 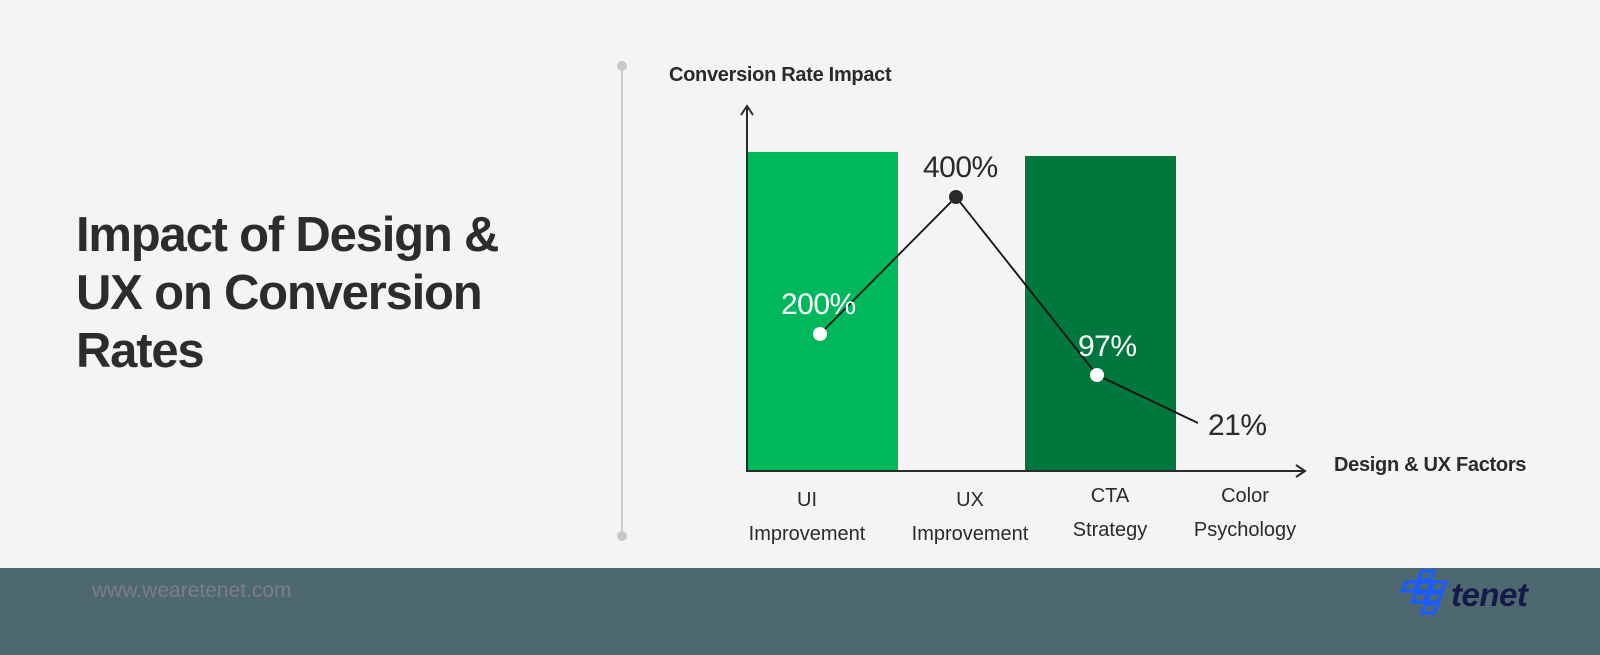 What do you see at coordinates (622, 301) in the screenshot?
I see `vertical-divider` at bounding box center [622, 301].